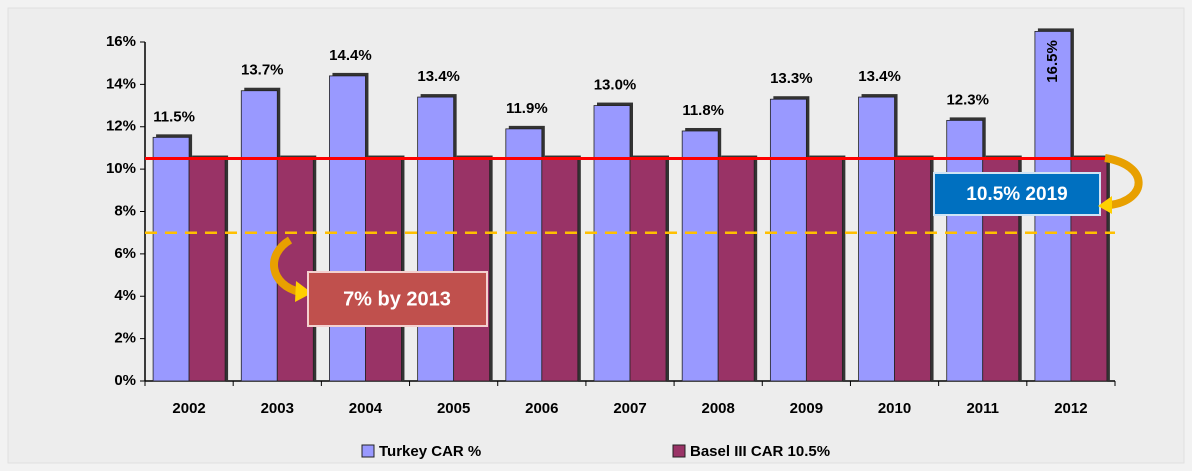  I want to click on data-label: 16.5%, so click(1052, 61).